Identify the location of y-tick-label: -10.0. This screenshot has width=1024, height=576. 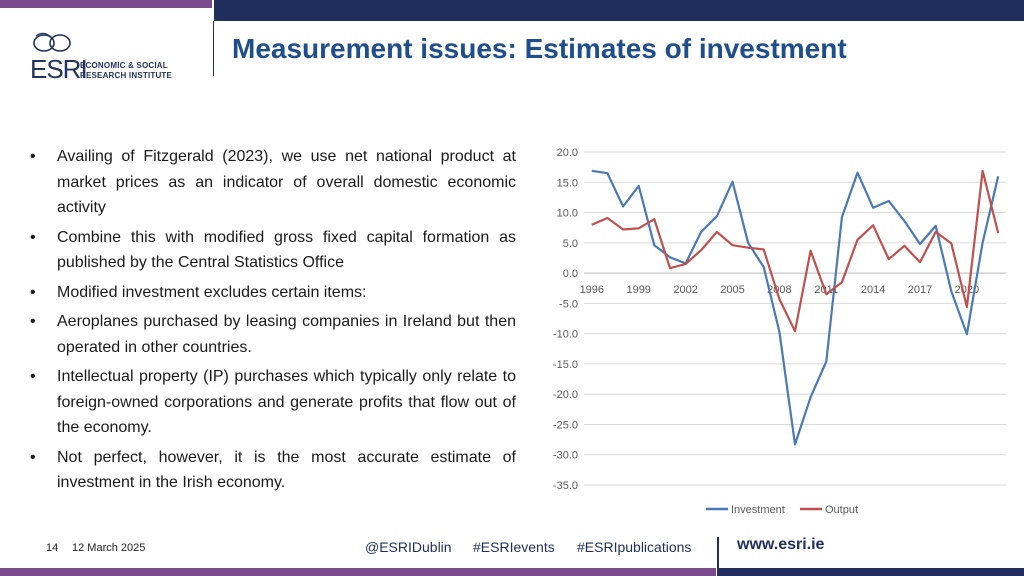
(565, 335).